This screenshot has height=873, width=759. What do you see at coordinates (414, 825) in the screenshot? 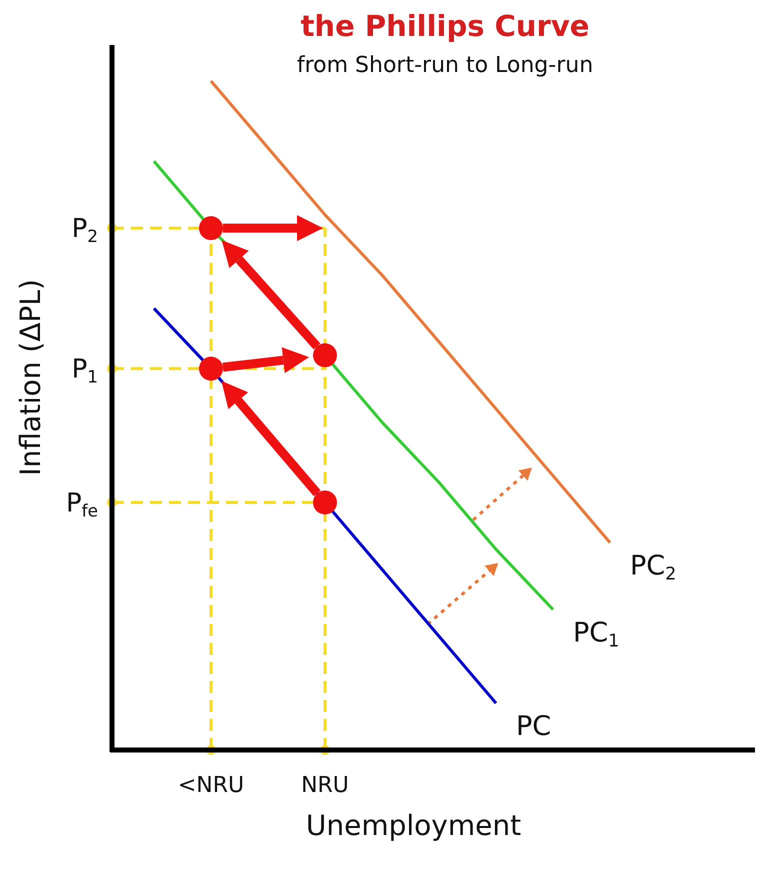
I see `x-axis-title: Unemployment` at bounding box center [414, 825].